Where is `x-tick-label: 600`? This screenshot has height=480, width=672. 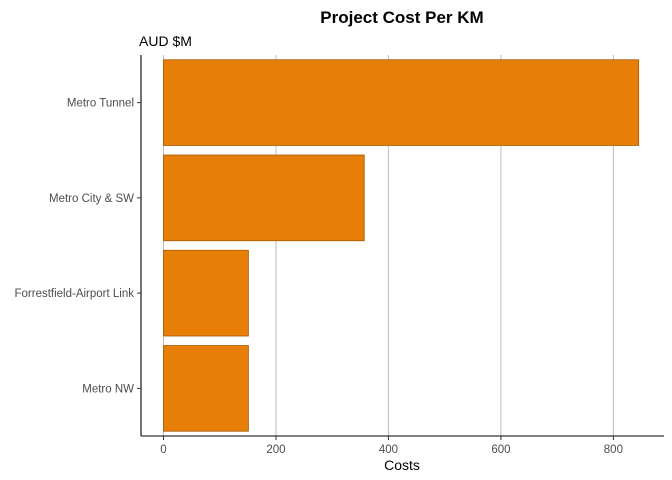
x-tick-label: 600 is located at coordinates (500, 450).